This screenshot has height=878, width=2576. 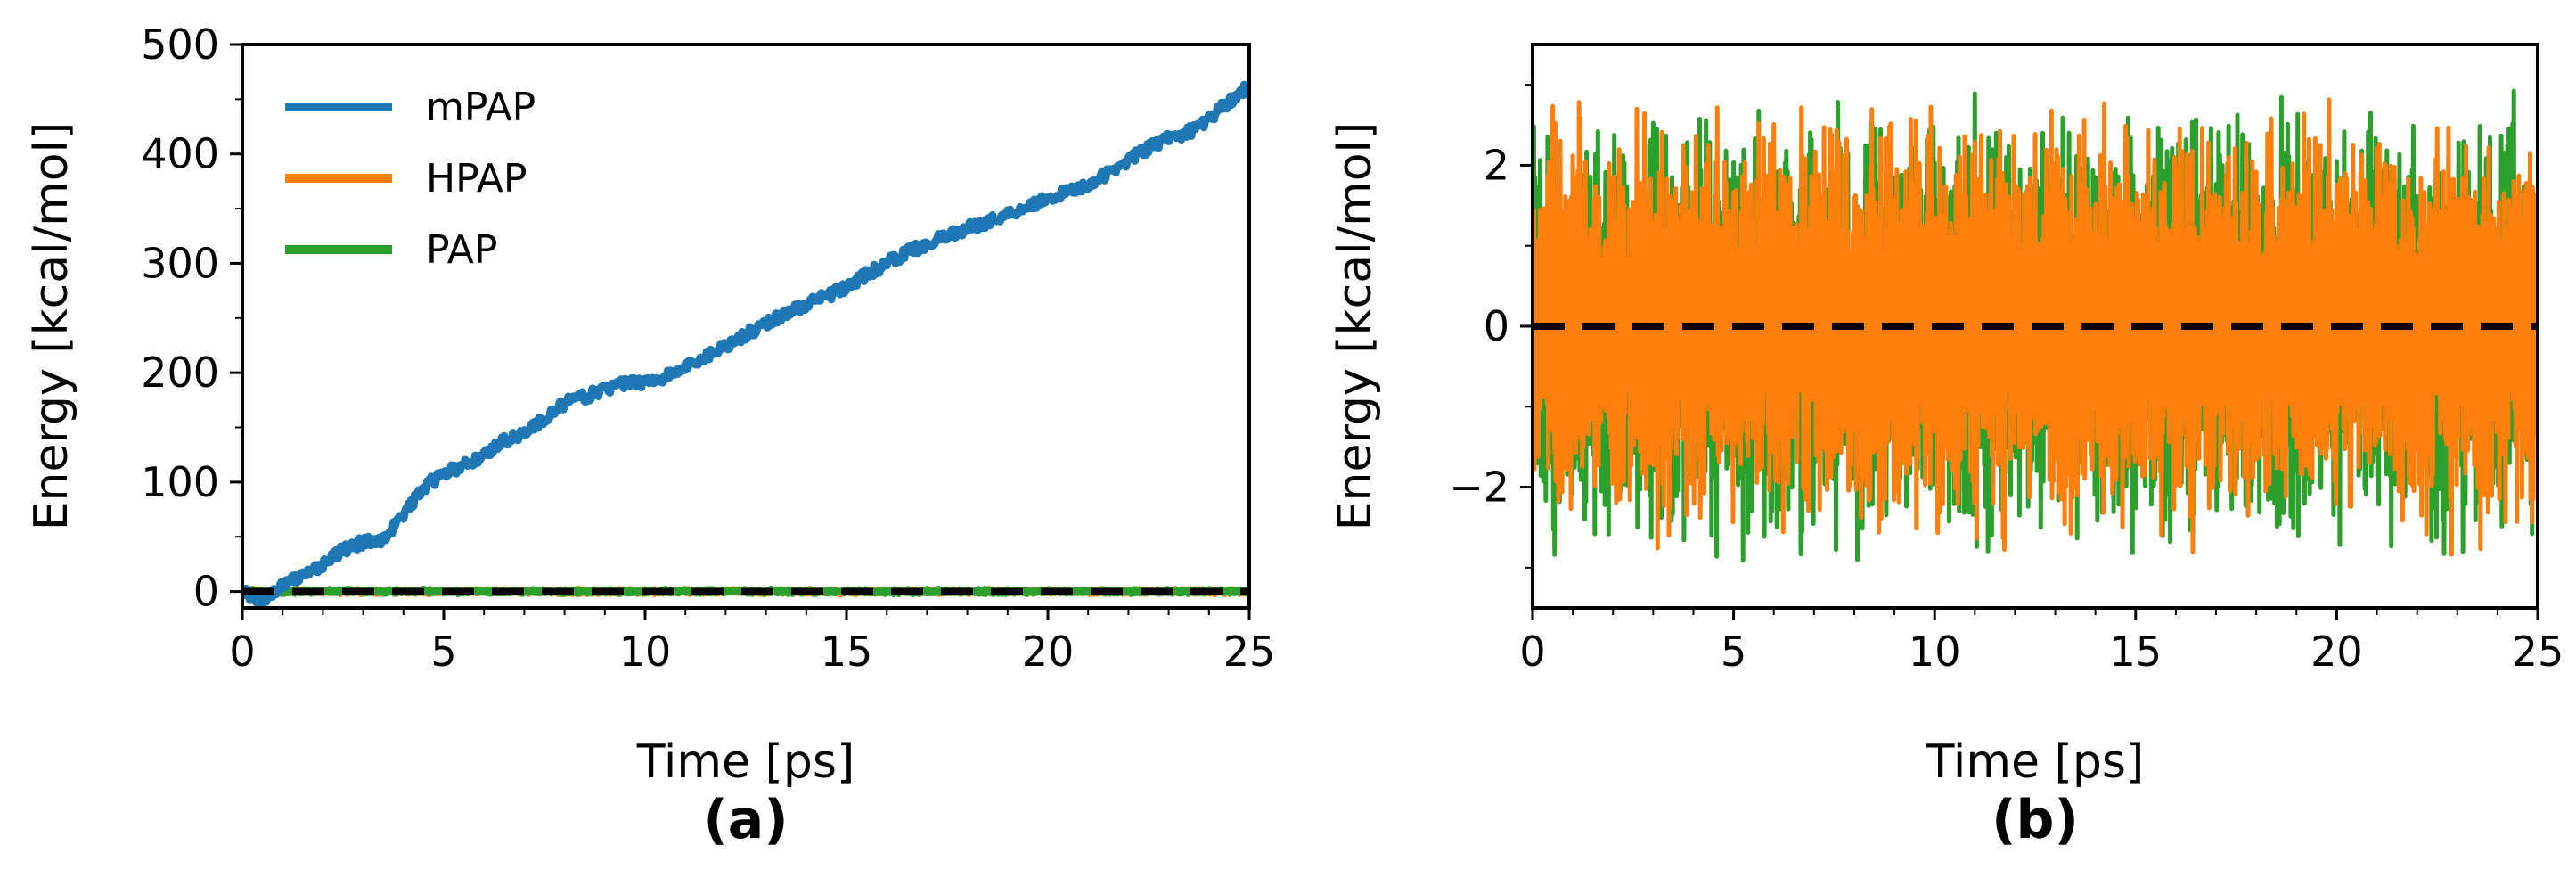 I want to click on y-tick-label: 400, so click(x=180, y=154).